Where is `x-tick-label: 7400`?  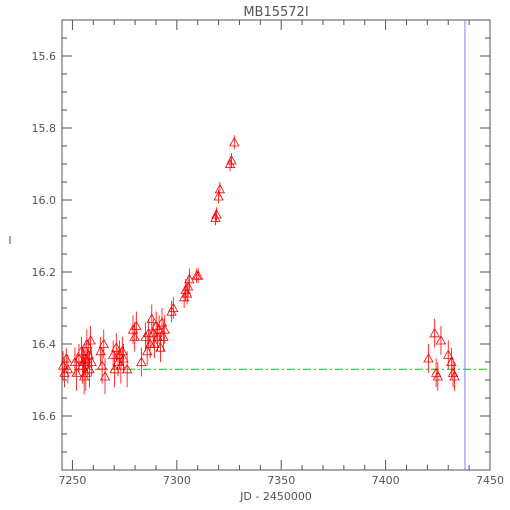 x-tick-label: 7400 is located at coordinates (386, 480).